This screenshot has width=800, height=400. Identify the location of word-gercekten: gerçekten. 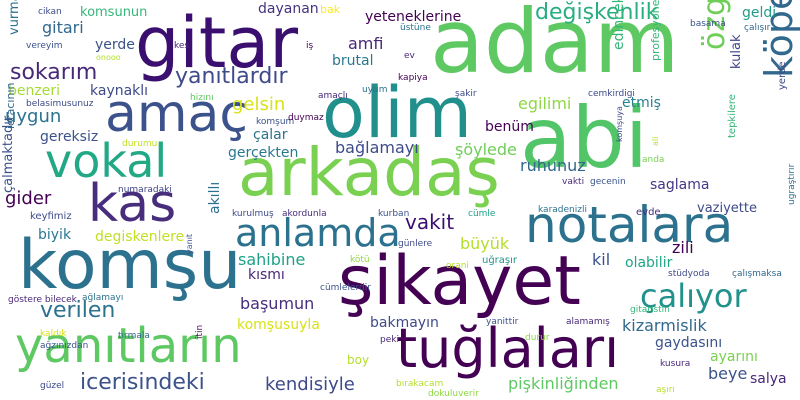
(263, 153).